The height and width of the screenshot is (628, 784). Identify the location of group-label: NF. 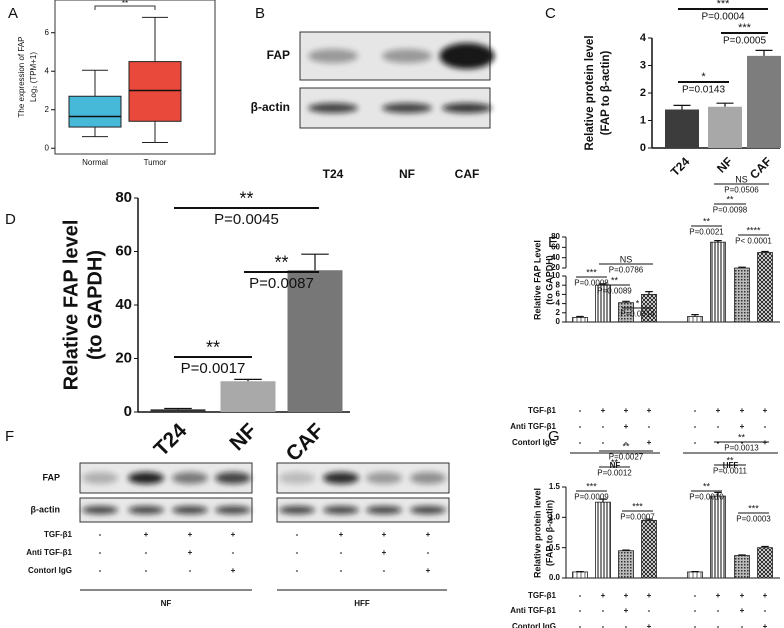
(615, 465).